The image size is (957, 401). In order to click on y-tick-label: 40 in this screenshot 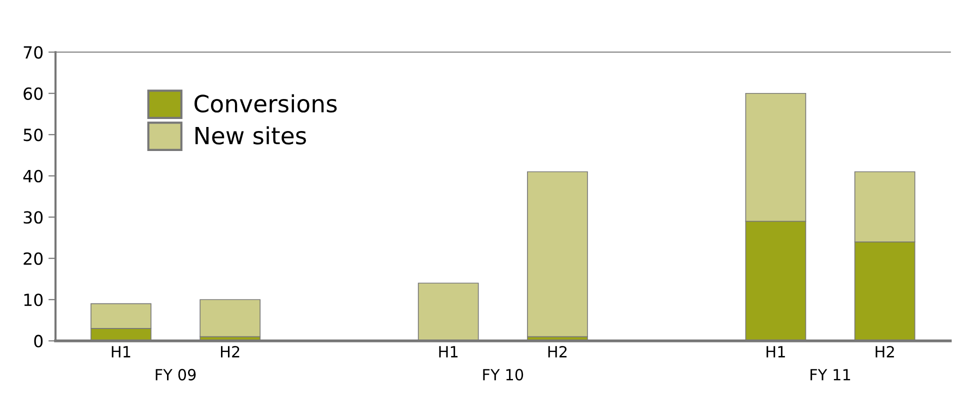, I will do `click(33, 176)`.